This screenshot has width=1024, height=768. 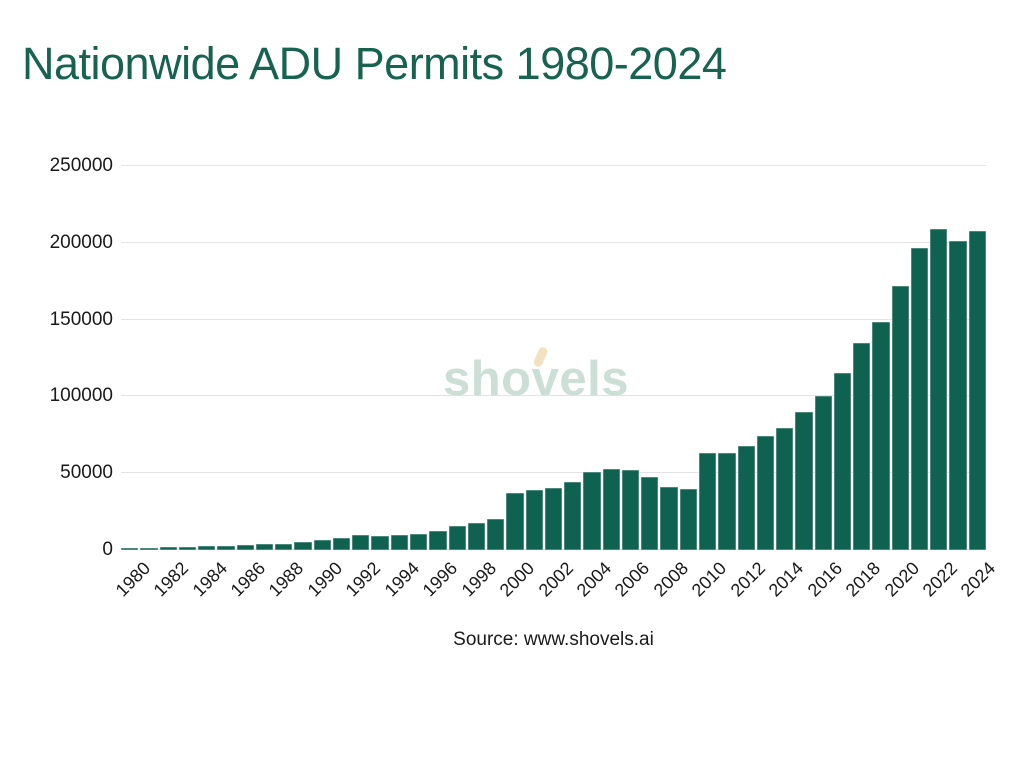 What do you see at coordinates (553, 518) in the screenshot?
I see `bar-2002` at bounding box center [553, 518].